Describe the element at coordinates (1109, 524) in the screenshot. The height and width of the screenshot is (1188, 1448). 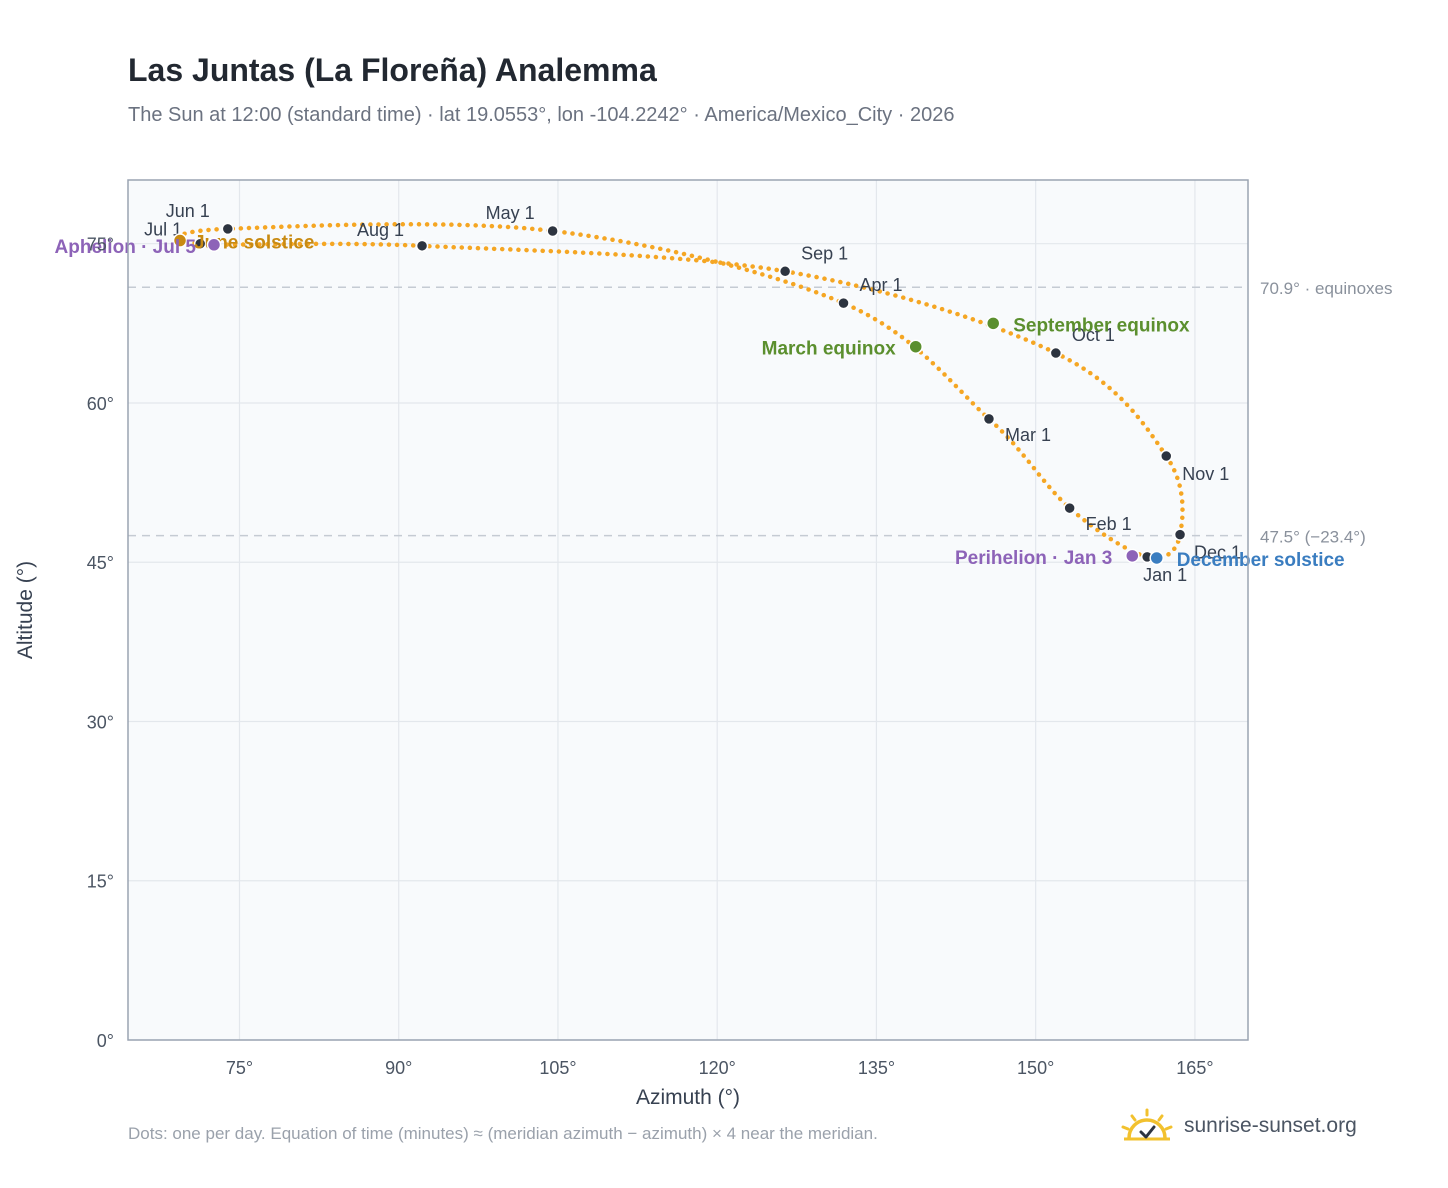
I see `month-label: Feb 1` at that location.